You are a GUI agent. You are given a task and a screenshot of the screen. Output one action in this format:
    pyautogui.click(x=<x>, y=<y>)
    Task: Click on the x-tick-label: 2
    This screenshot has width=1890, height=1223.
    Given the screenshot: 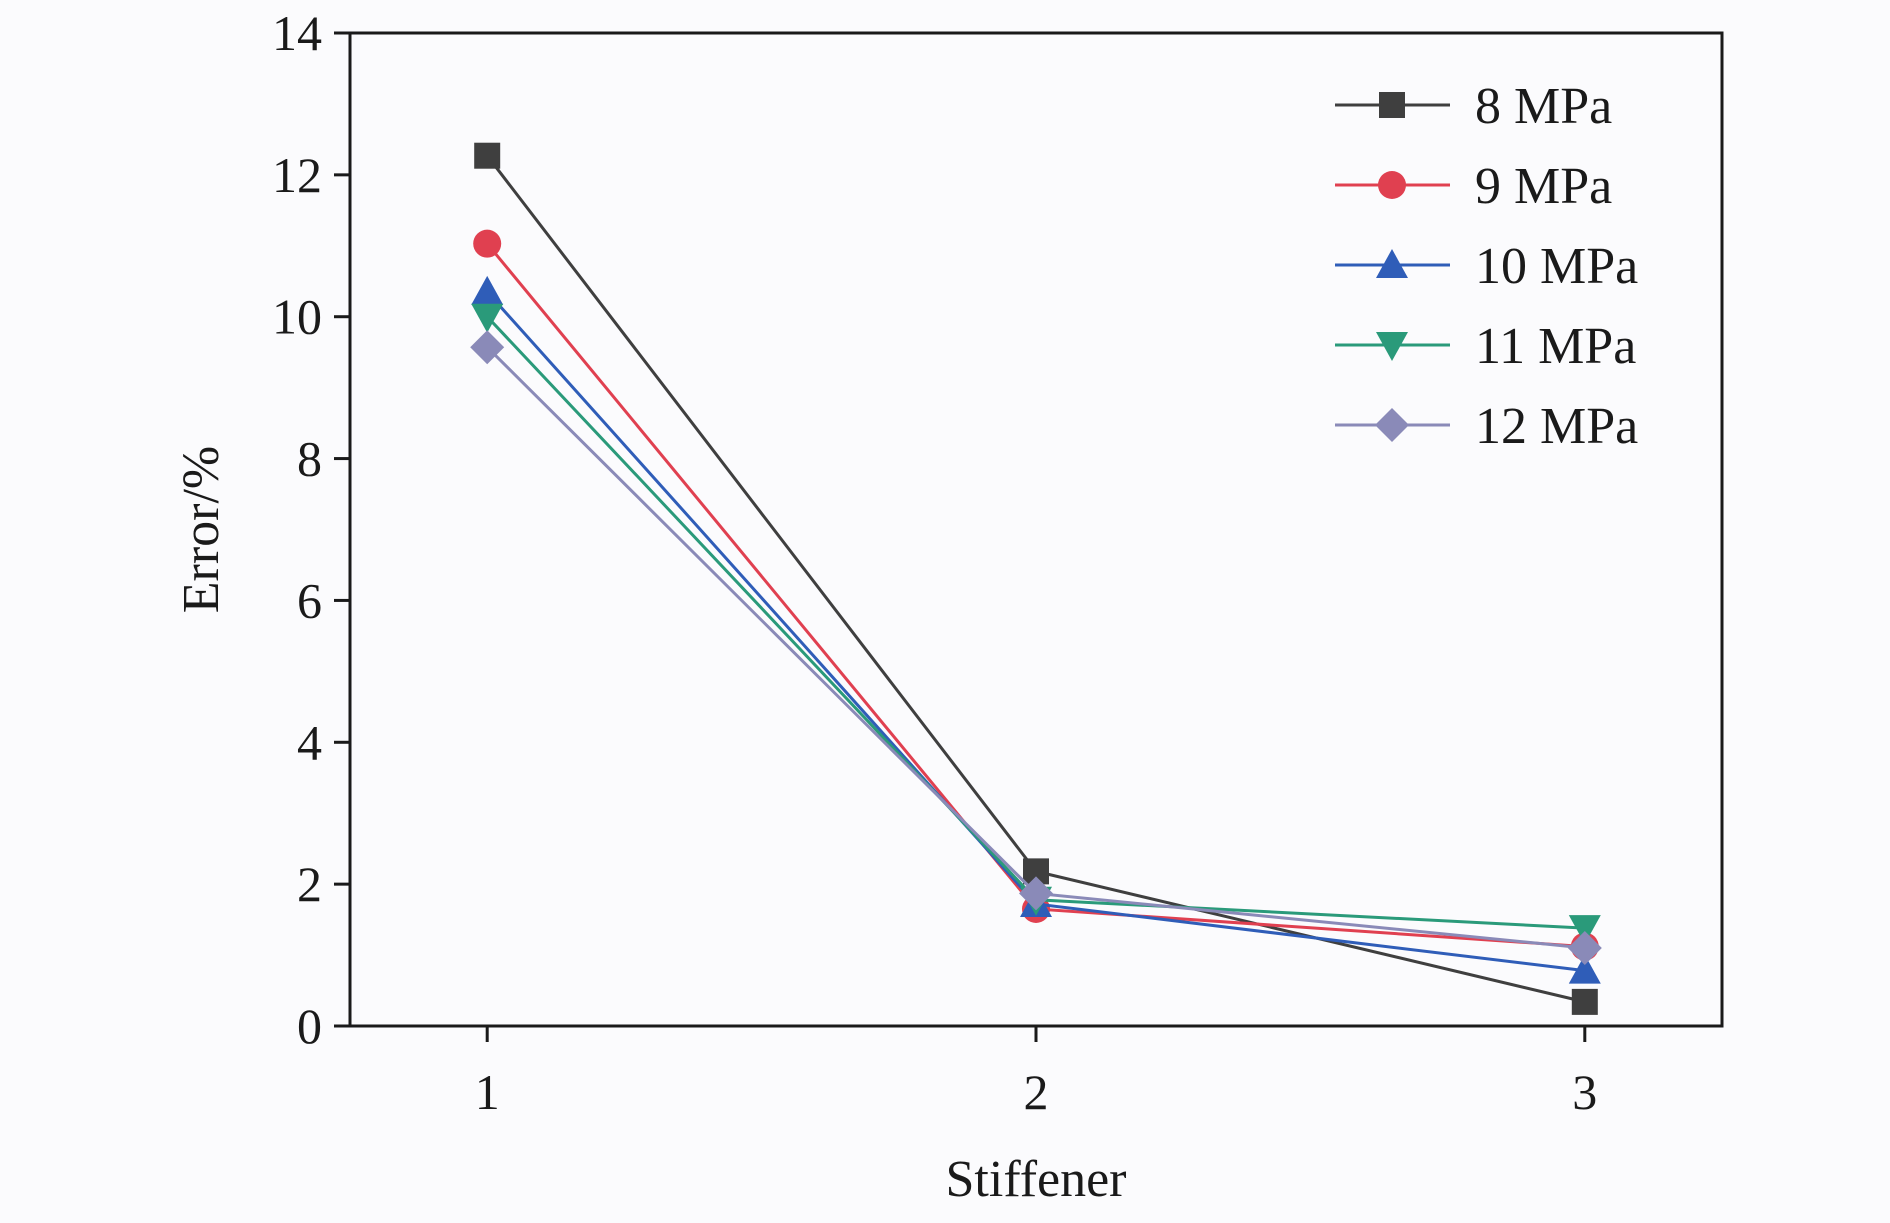 What is the action you would take?
    pyautogui.click(x=1036, y=1092)
    